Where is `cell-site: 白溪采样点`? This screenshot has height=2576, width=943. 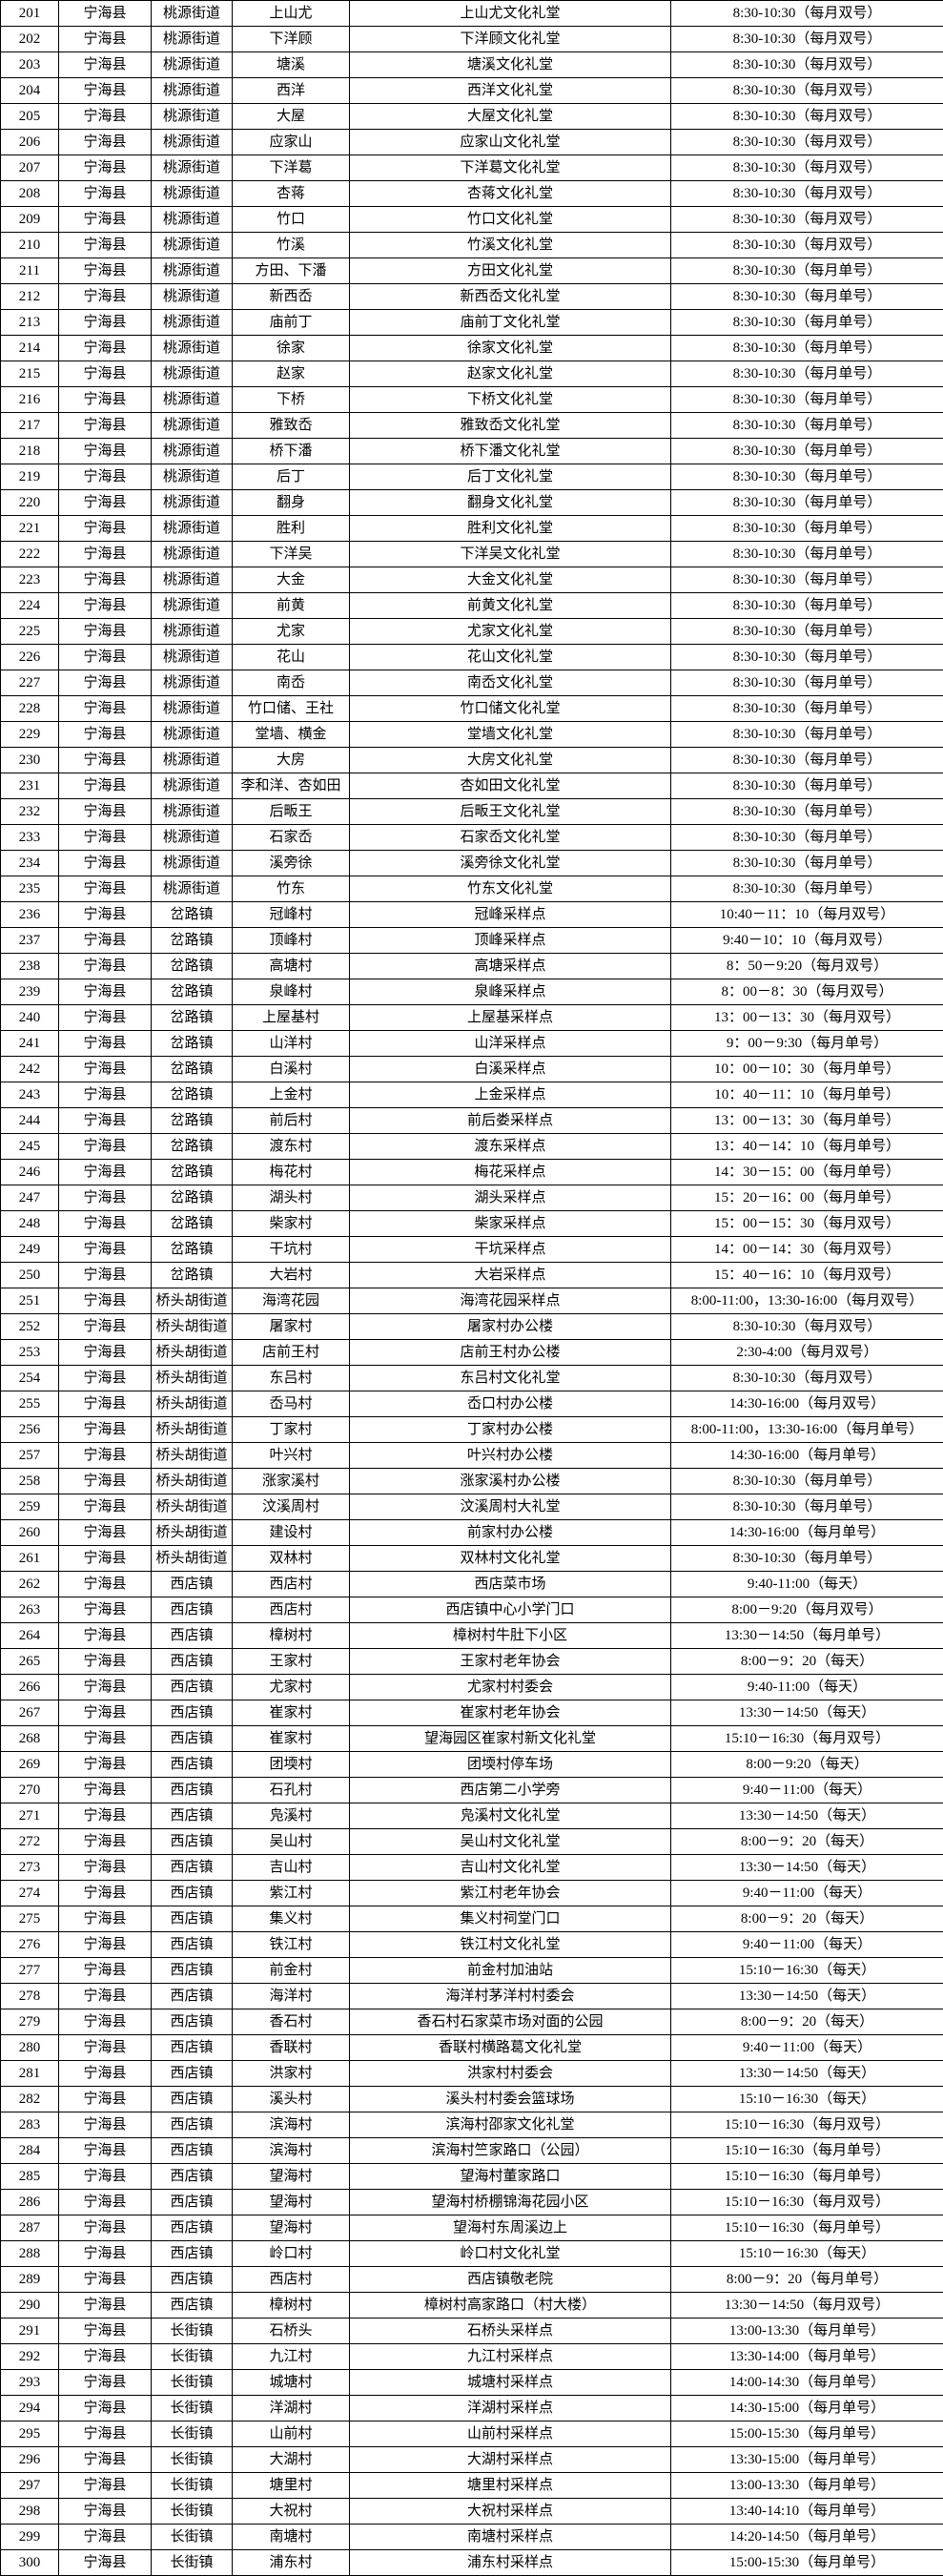 cell-site: 白溪采样点 is located at coordinates (510, 1069).